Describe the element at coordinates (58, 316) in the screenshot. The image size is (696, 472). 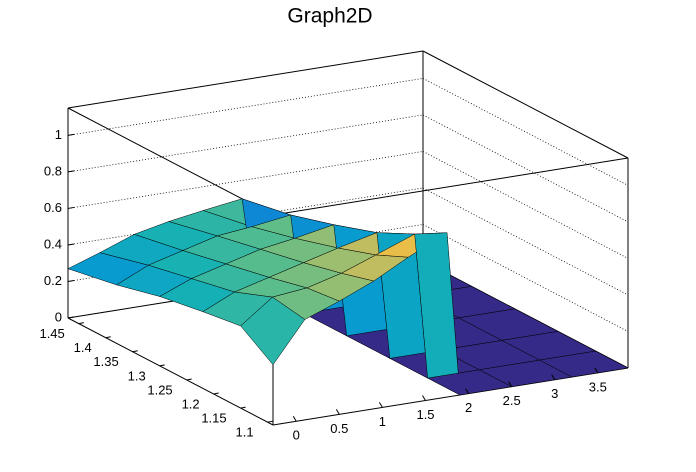
I see `z-tick-label: 0` at that location.